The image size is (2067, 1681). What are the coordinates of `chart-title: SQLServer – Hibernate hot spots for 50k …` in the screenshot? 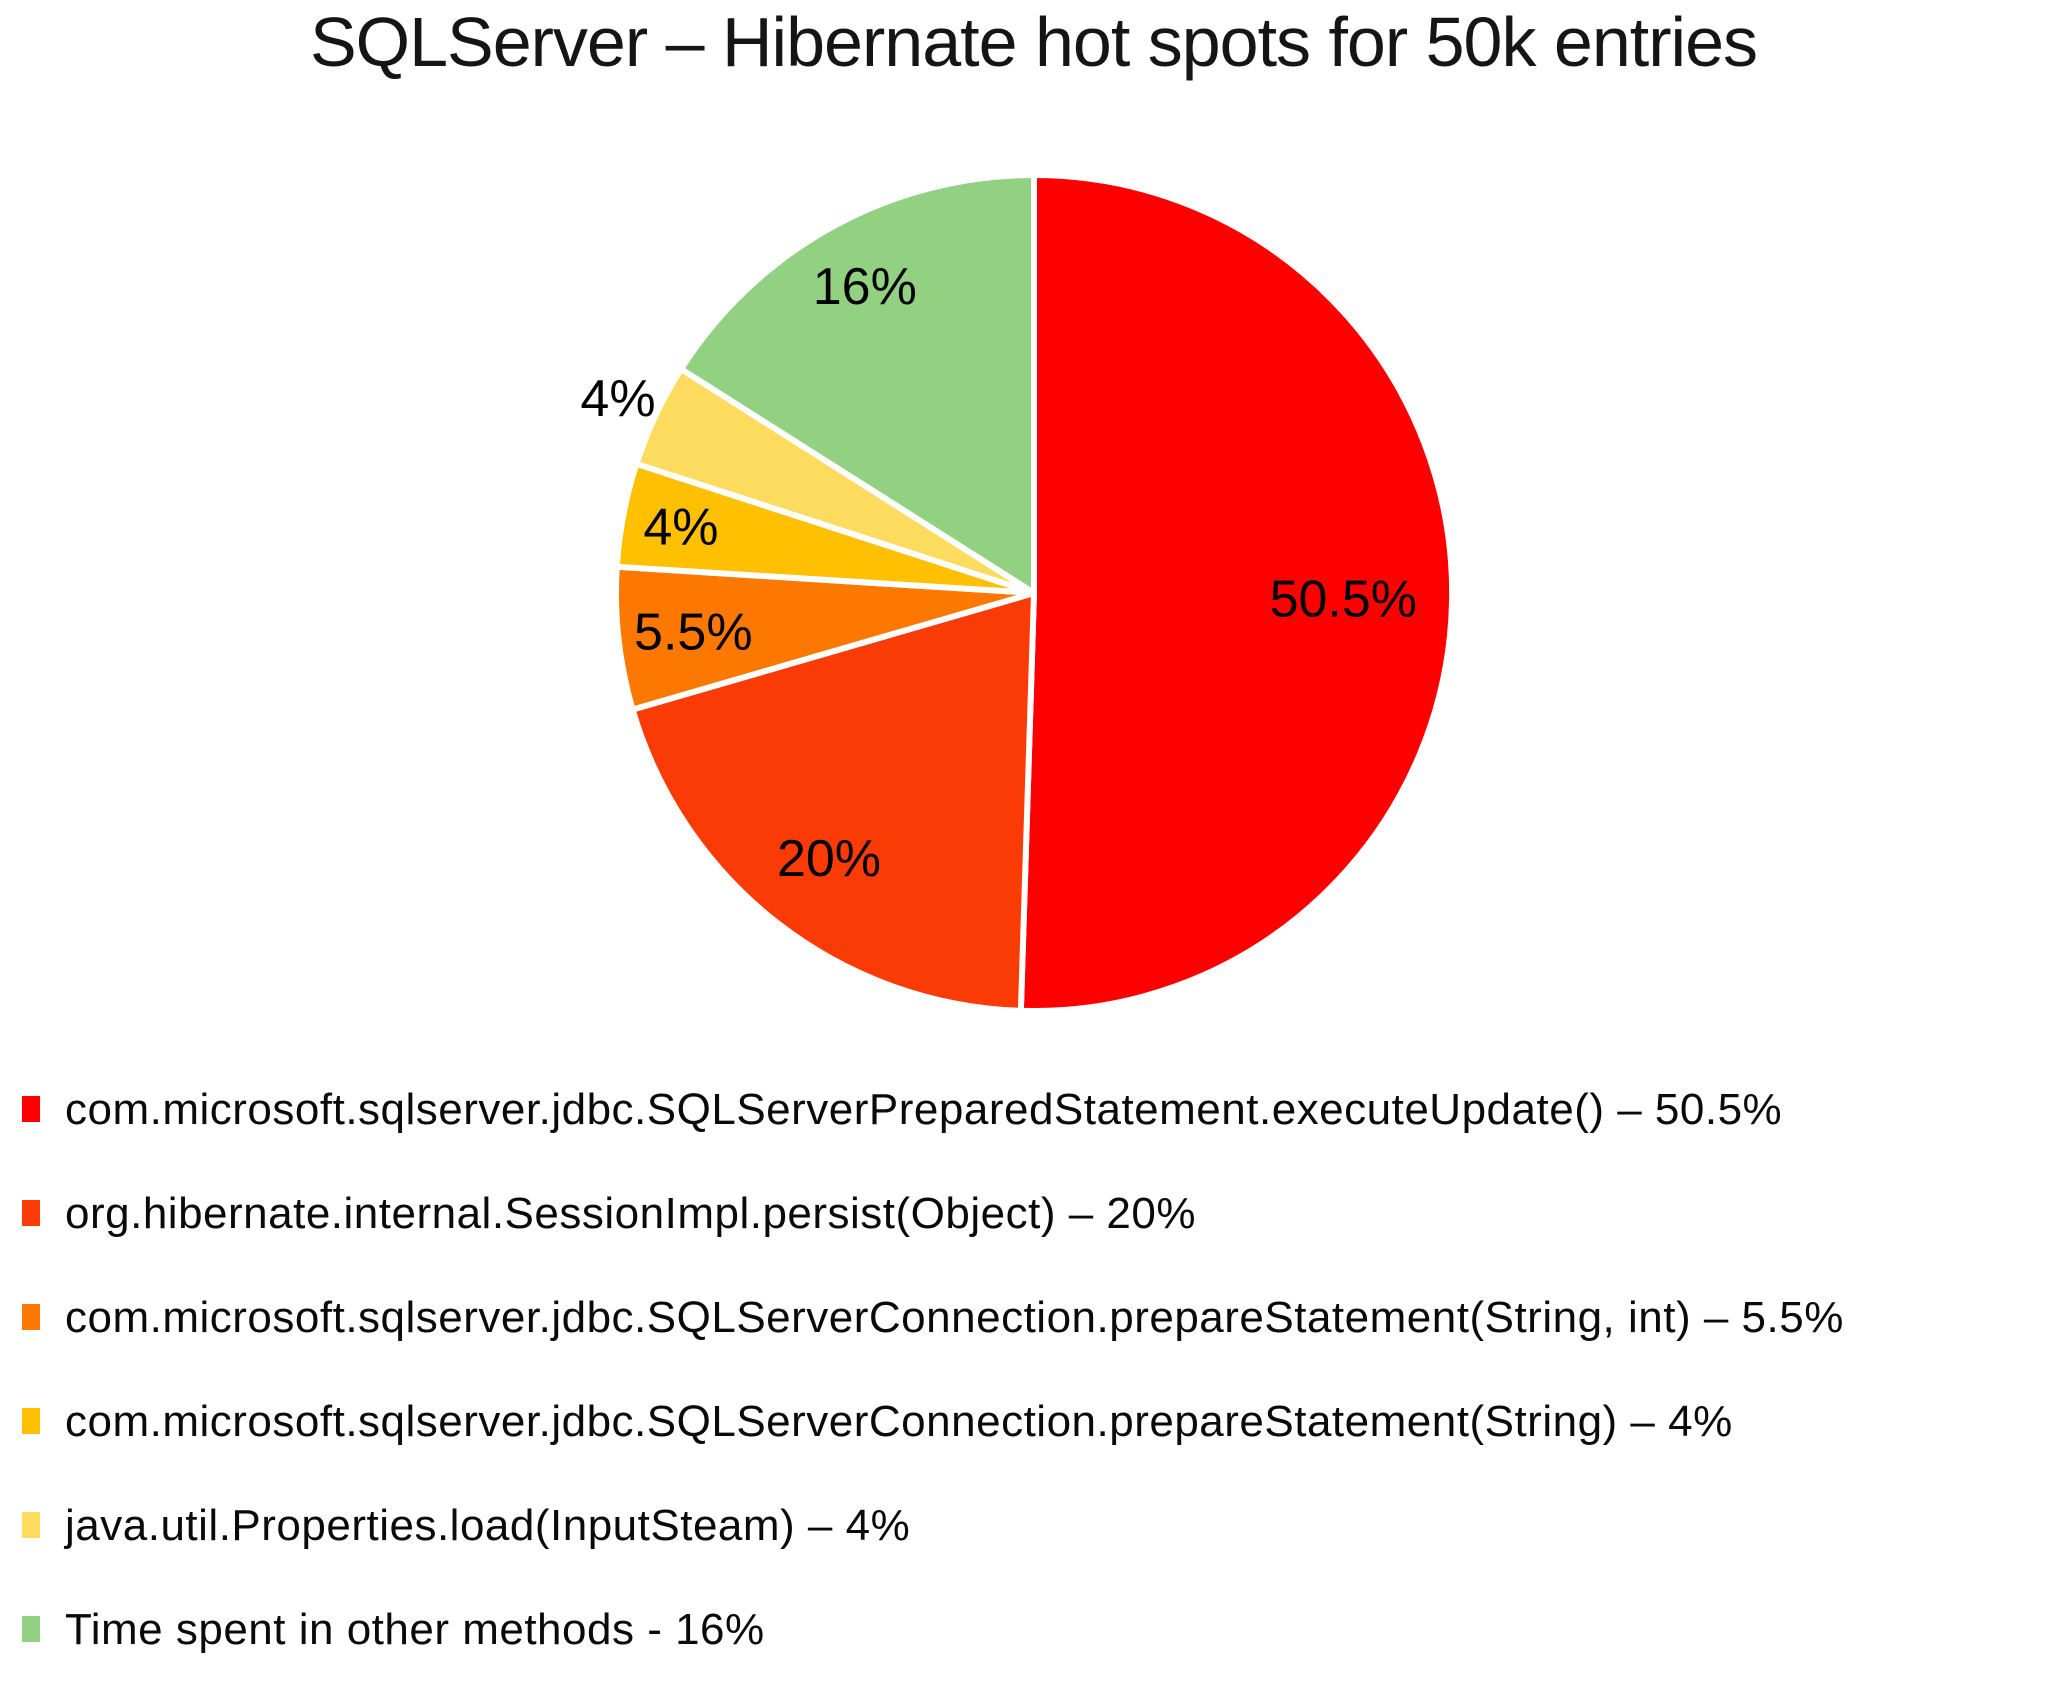 It's located at (1033, 42).